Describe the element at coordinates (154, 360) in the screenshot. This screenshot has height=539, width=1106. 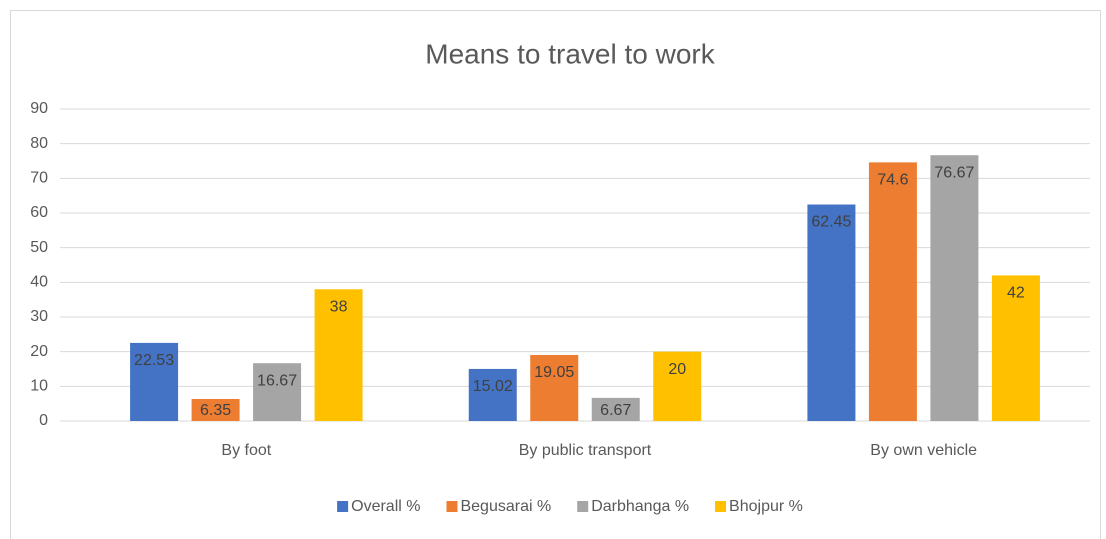
I see `data-label: 22.53` at that location.